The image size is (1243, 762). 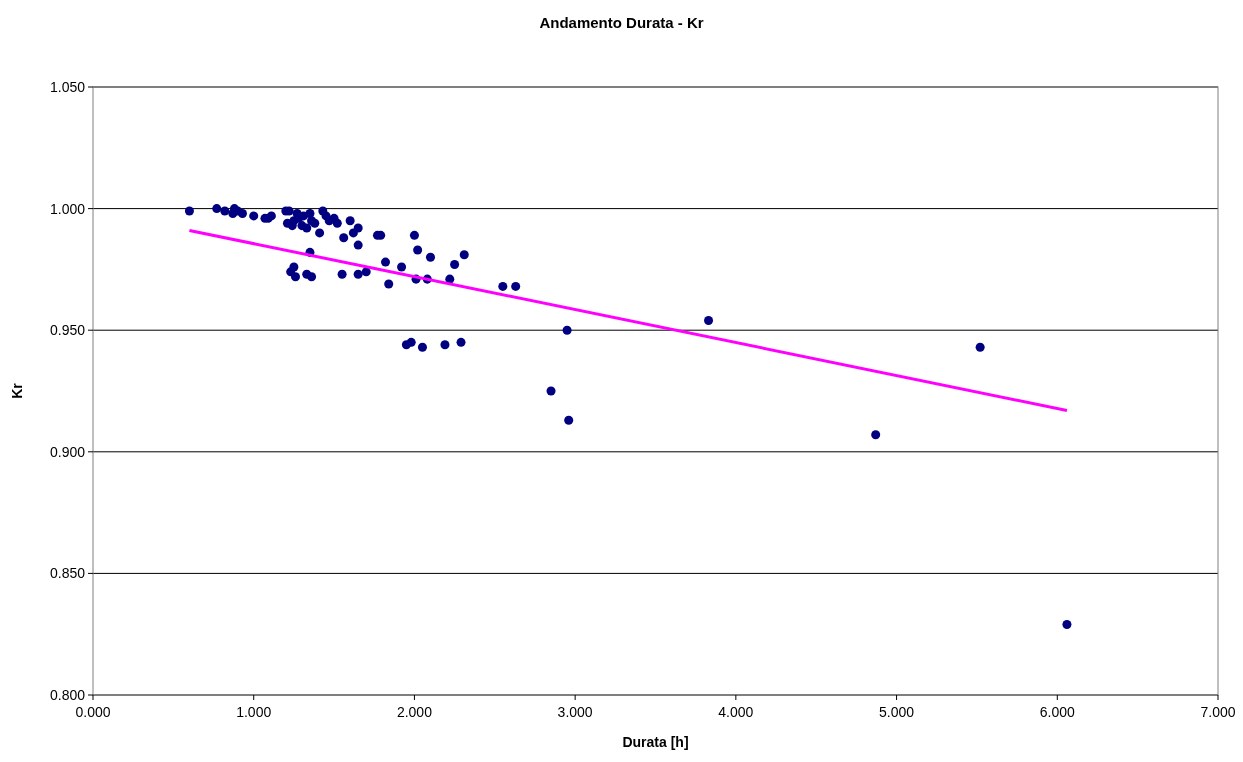 I want to click on x-tick-label: 3.000, so click(x=575, y=712).